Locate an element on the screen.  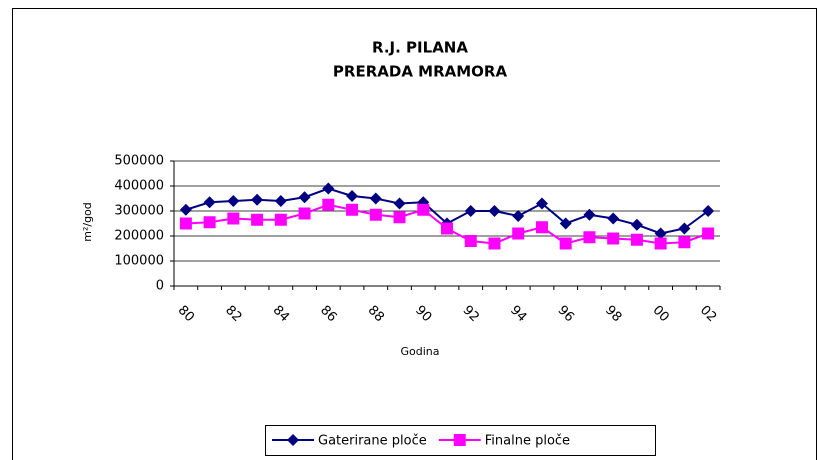
chart-title: R.J. PILANA is located at coordinates (420, 48).